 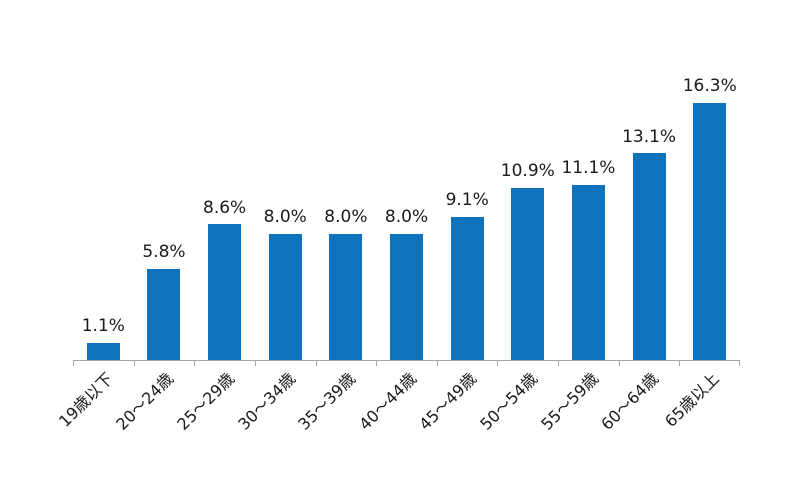 What do you see at coordinates (224, 180) in the screenshot?
I see `bar-column: 8.6%` at bounding box center [224, 180].